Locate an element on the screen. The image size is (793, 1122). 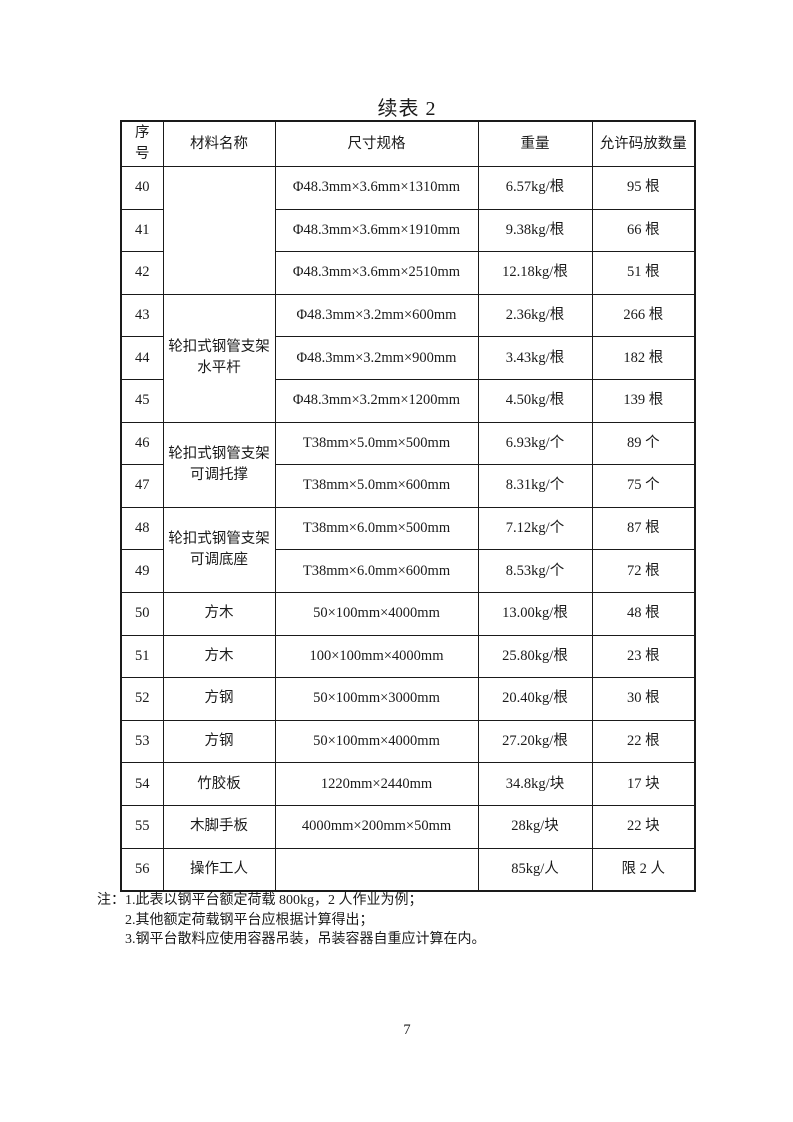
notes-label: 注： is located at coordinates (111, 900).